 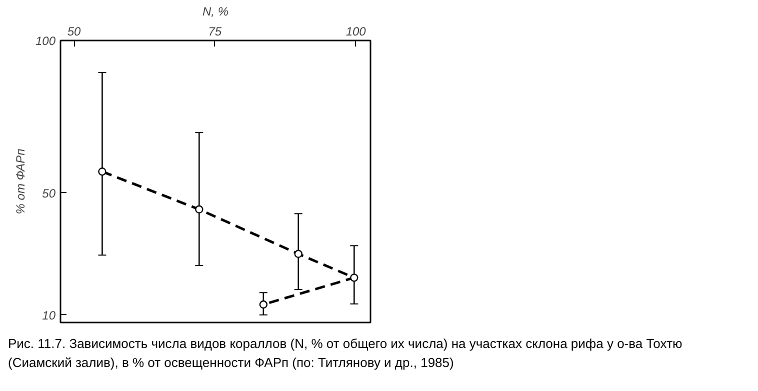 What do you see at coordinates (45, 41) in the screenshot?
I see `y-tick-label: 100` at bounding box center [45, 41].